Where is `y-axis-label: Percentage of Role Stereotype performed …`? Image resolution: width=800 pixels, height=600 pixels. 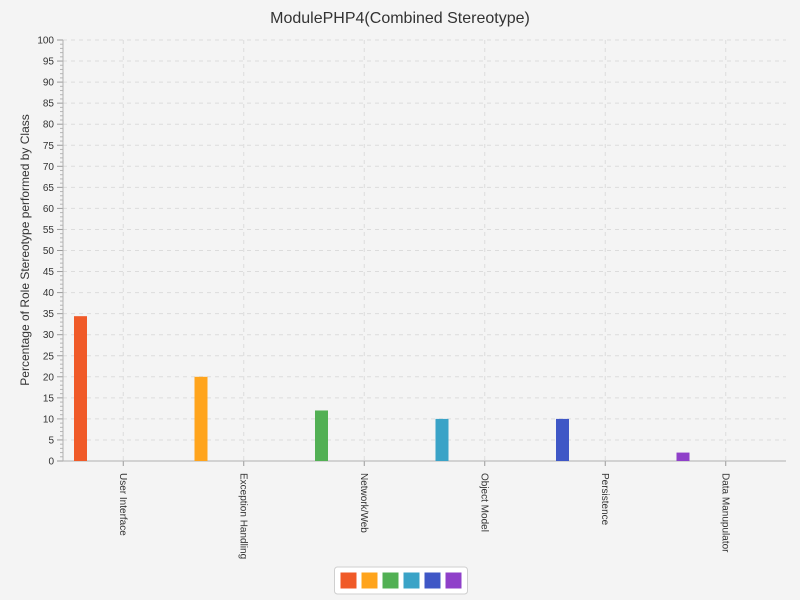 y-axis-label: Percentage of Role Stereotype performed … is located at coordinates (25, 249).